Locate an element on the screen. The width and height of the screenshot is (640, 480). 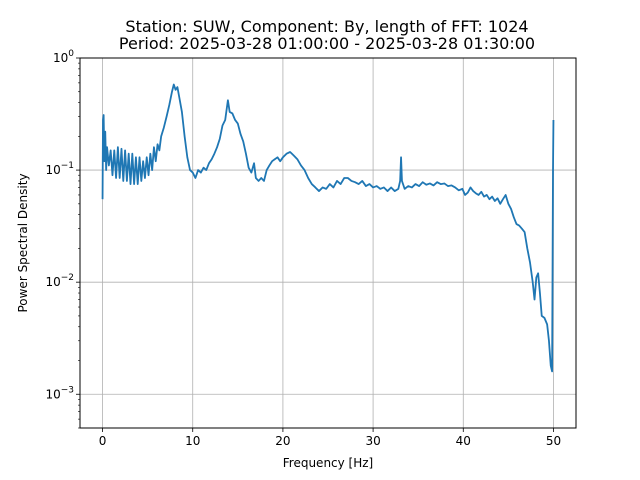
x-tick-label: 30 is located at coordinates (372, 441).